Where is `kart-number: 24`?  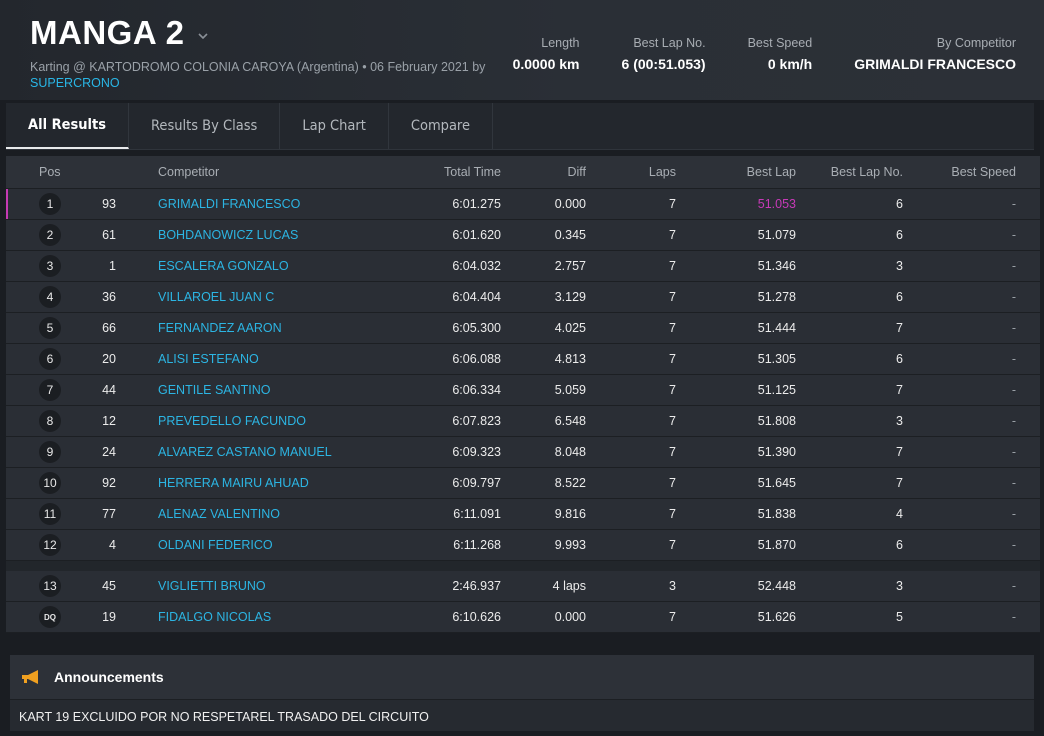 kart-number: 24 is located at coordinates (109, 452).